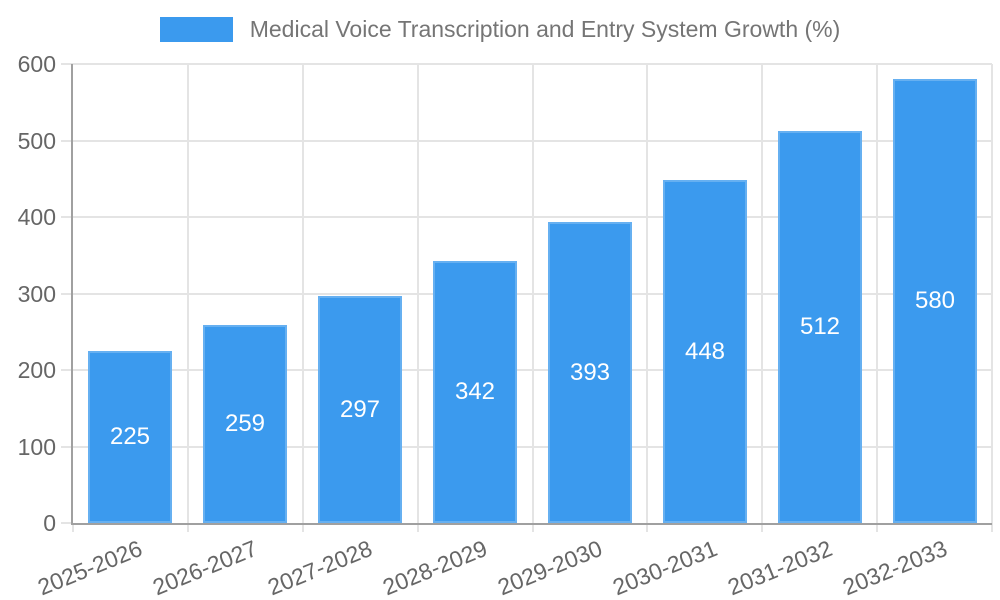 The width and height of the screenshot is (1000, 600). I want to click on x-tick-label: 2031-2032, so click(780, 567).